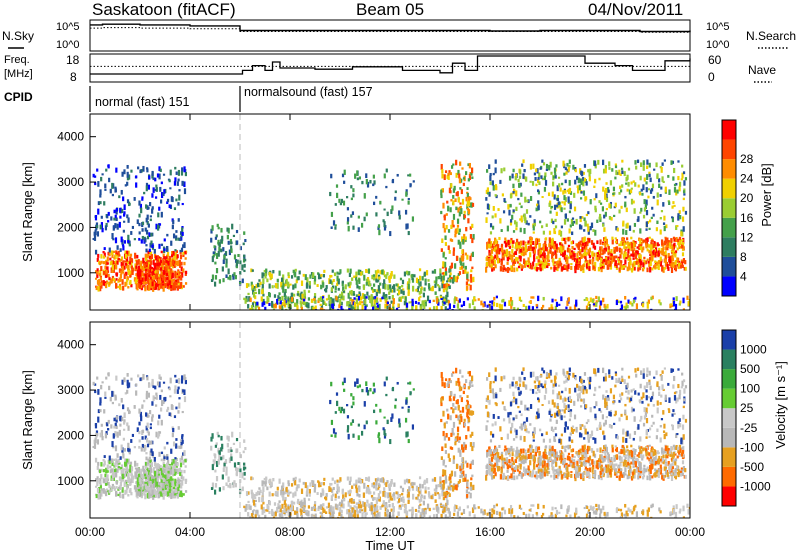 Image resolution: width=800 pixels, height=559 pixels. Describe the element at coordinates (771, 36) in the screenshot. I see `noise-right-label: N.Search` at that location.